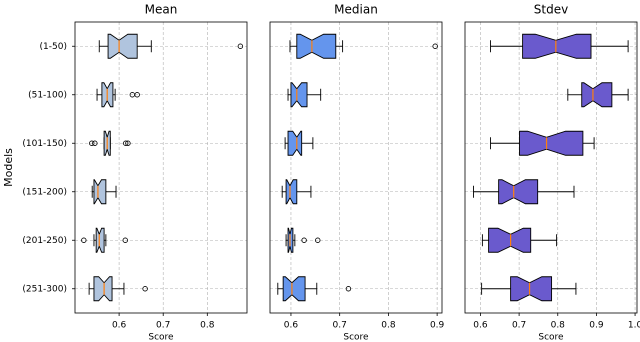 This screenshot has width=640, height=342. What do you see at coordinates (44, 289) in the screenshot?
I see `y-tick-label: (251-300)` at bounding box center [44, 289].